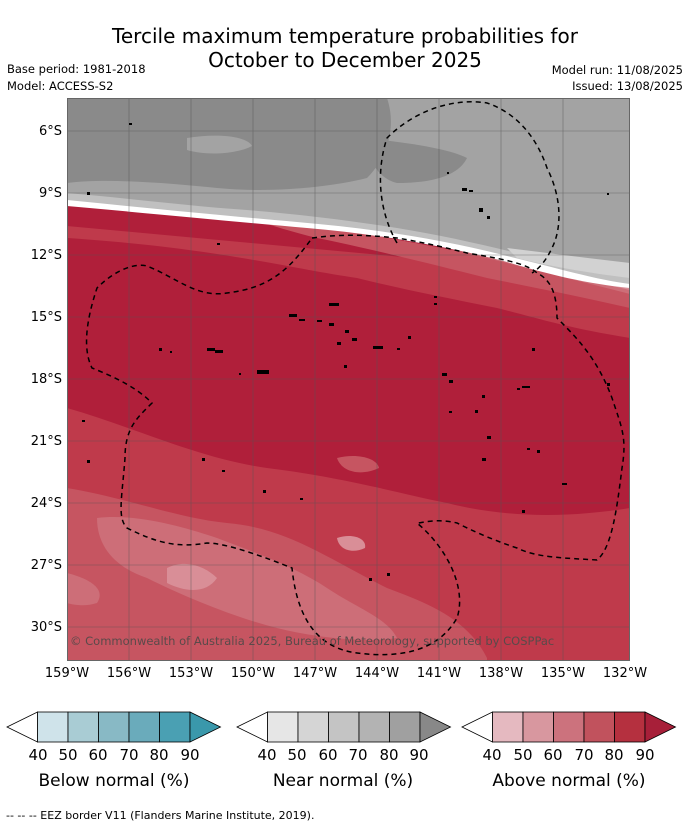 This screenshot has height=827, width=690. Describe the element at coordinates (190, 755) in the screenshot. I see `colorbar-below-tick: 90` at that location.